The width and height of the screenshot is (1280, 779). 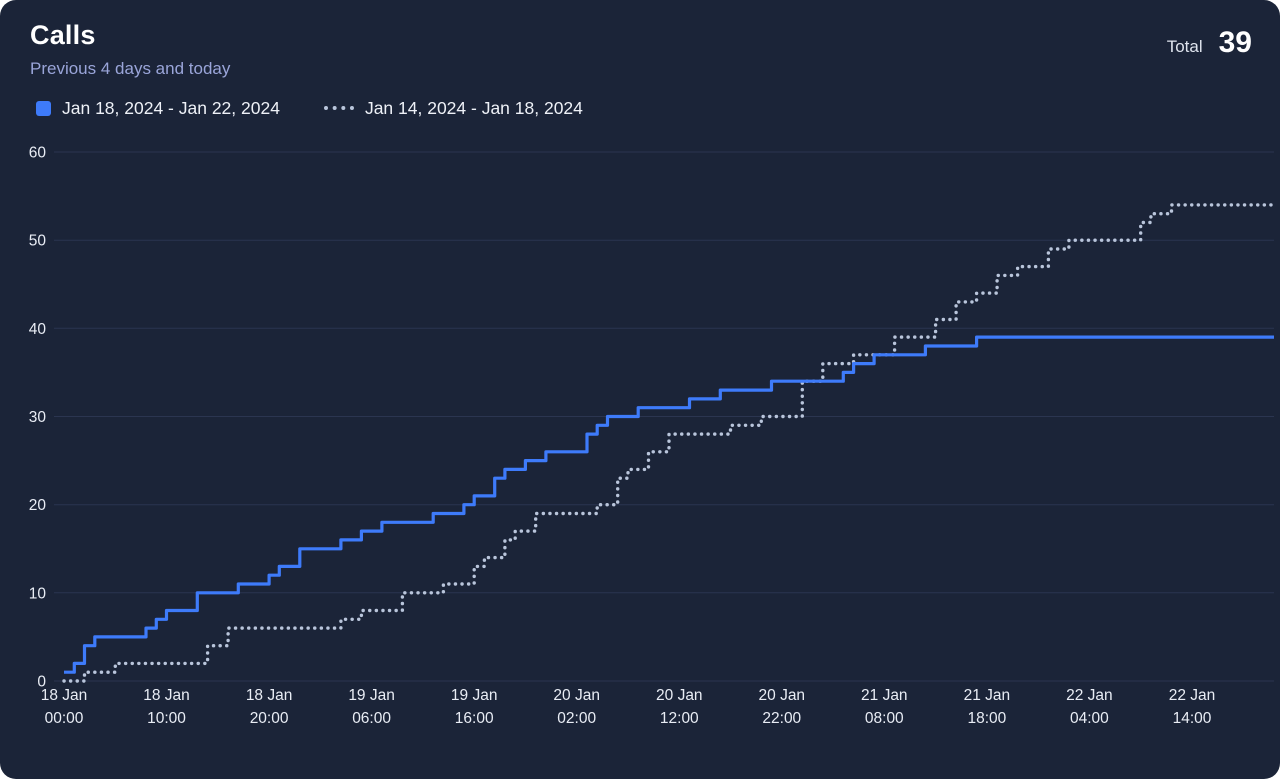 What do you see at coordinates (473, 107) in the screenshot?
I see `legend-label: Jan 14, 2024 - Jan 18, 2024` at bounding box center [473, 107].